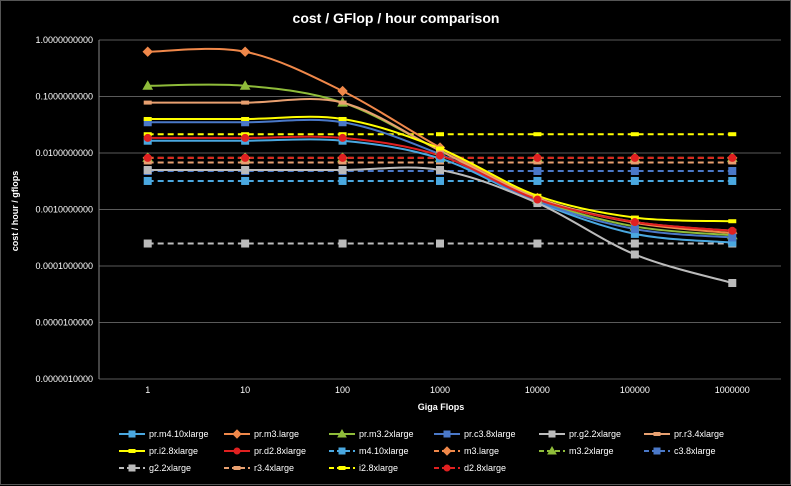 Image resolution: width=791 pixels, height=486 pixels. What do you see at coordinates (64, 97) in the screenshot?
I see `y-tick-label: 0.1000000000` at bounding box center [64, 97].